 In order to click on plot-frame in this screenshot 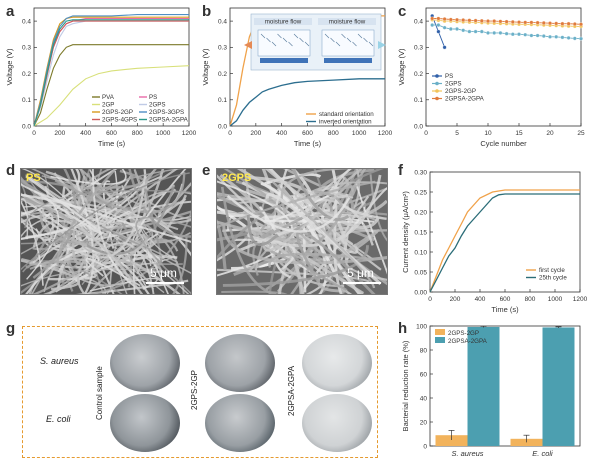, I will do `click(503, 67)`.